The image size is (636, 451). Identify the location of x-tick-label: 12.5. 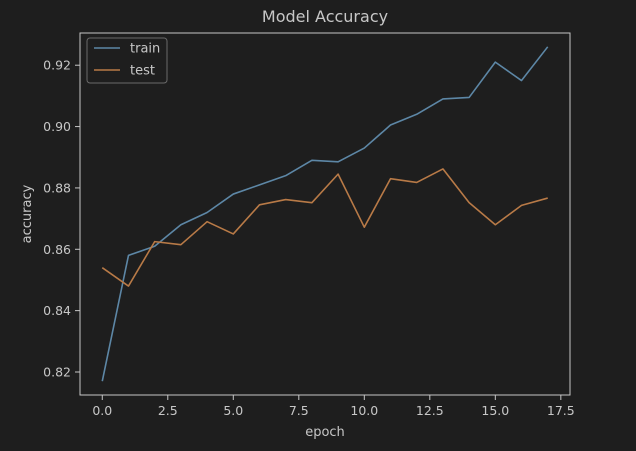
(430, 410).